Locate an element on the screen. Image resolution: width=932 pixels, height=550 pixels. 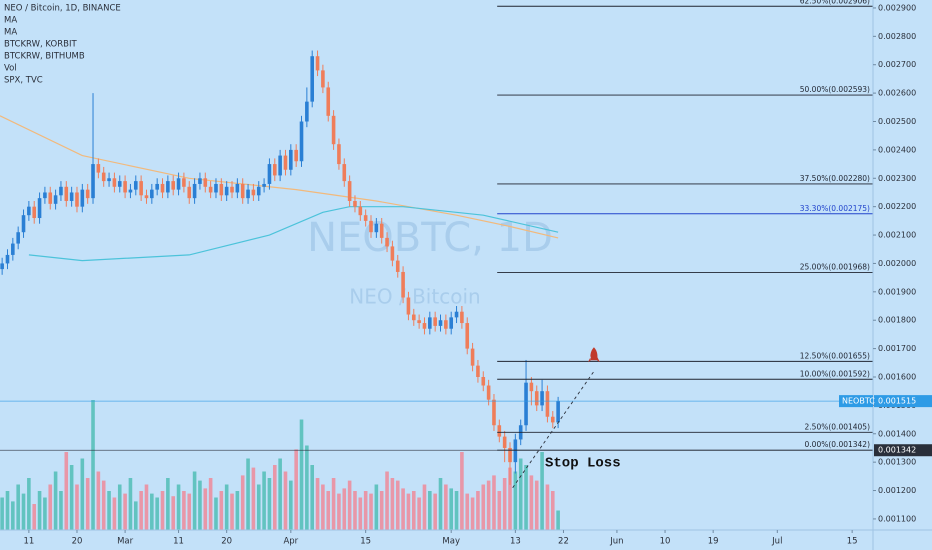
x-tick-label: Mar is located at coordinates (125, 542).